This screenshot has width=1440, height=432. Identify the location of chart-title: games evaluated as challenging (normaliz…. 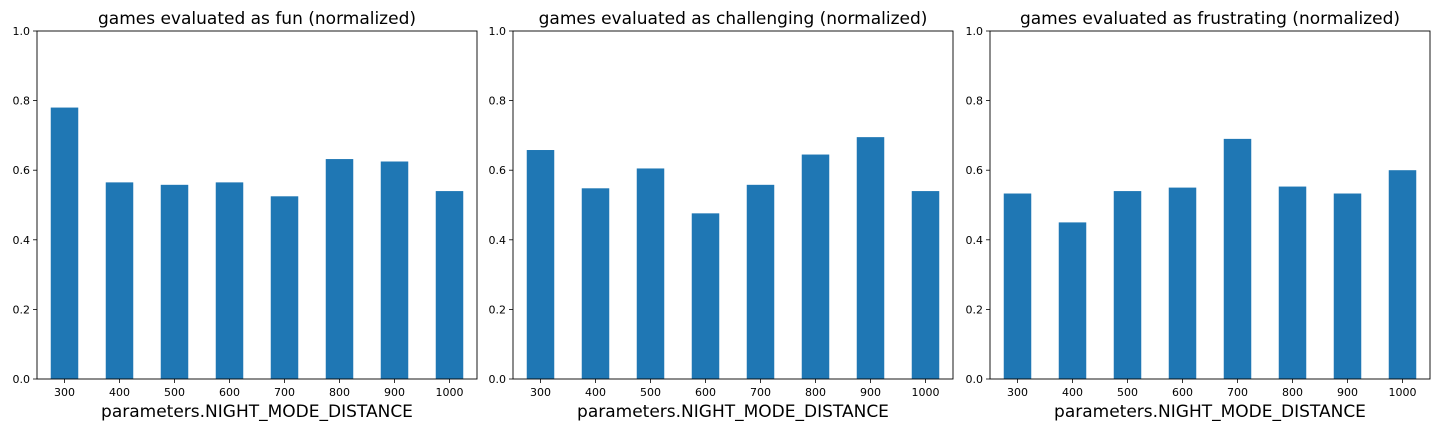
(733, 19).